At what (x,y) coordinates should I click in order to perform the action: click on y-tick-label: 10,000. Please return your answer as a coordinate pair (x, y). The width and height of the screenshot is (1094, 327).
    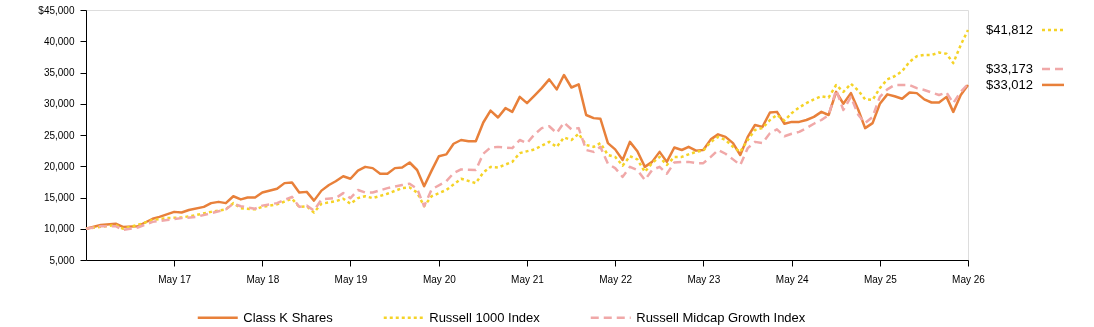
    Looking at the image, I should click on (59, 229).